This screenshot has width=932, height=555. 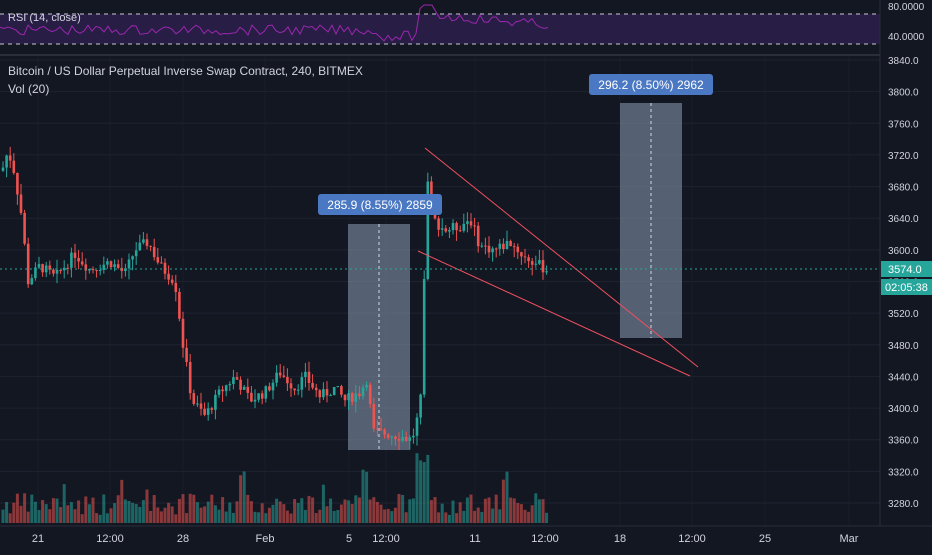 What do you see at coordinates (275, 488) in the screenshot?
I see `volume-bars` at bounding box center [275, 488].